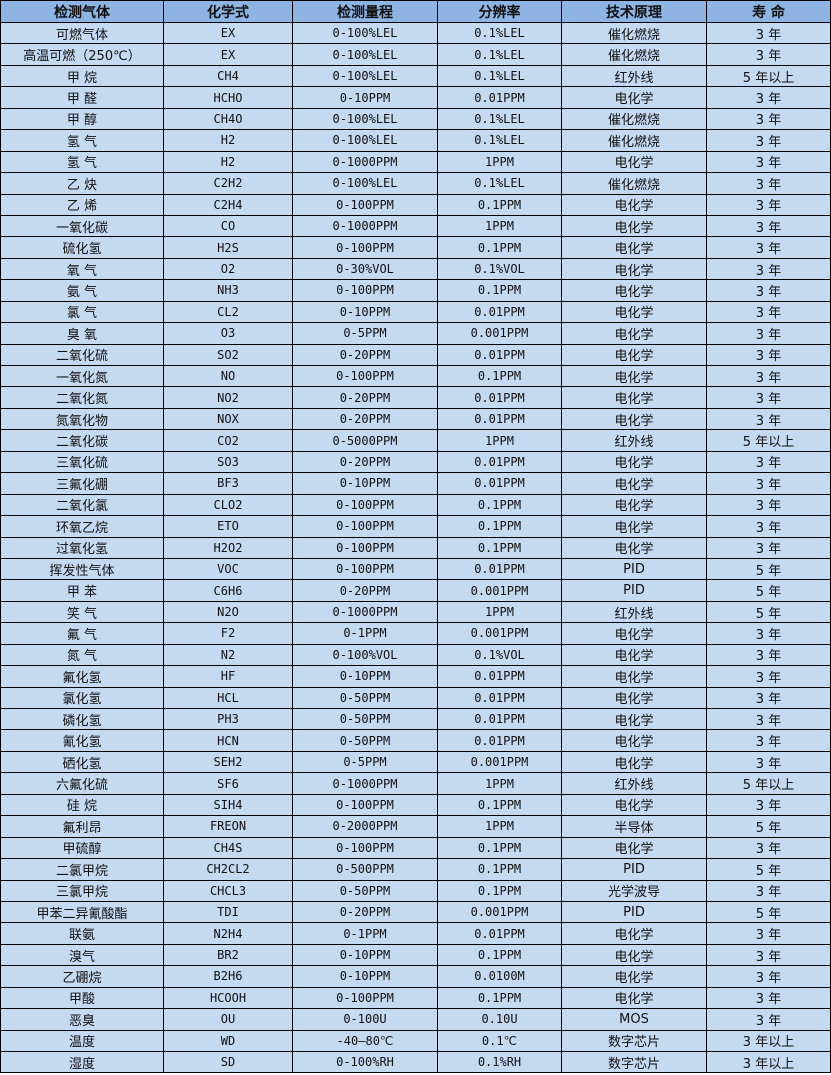 The width and height of the screenshot is (831, 1075). What do you see at coordinates (634, 869) in the screenshot?
I see `principle-cell: PID` at bounding box center [634, 869].